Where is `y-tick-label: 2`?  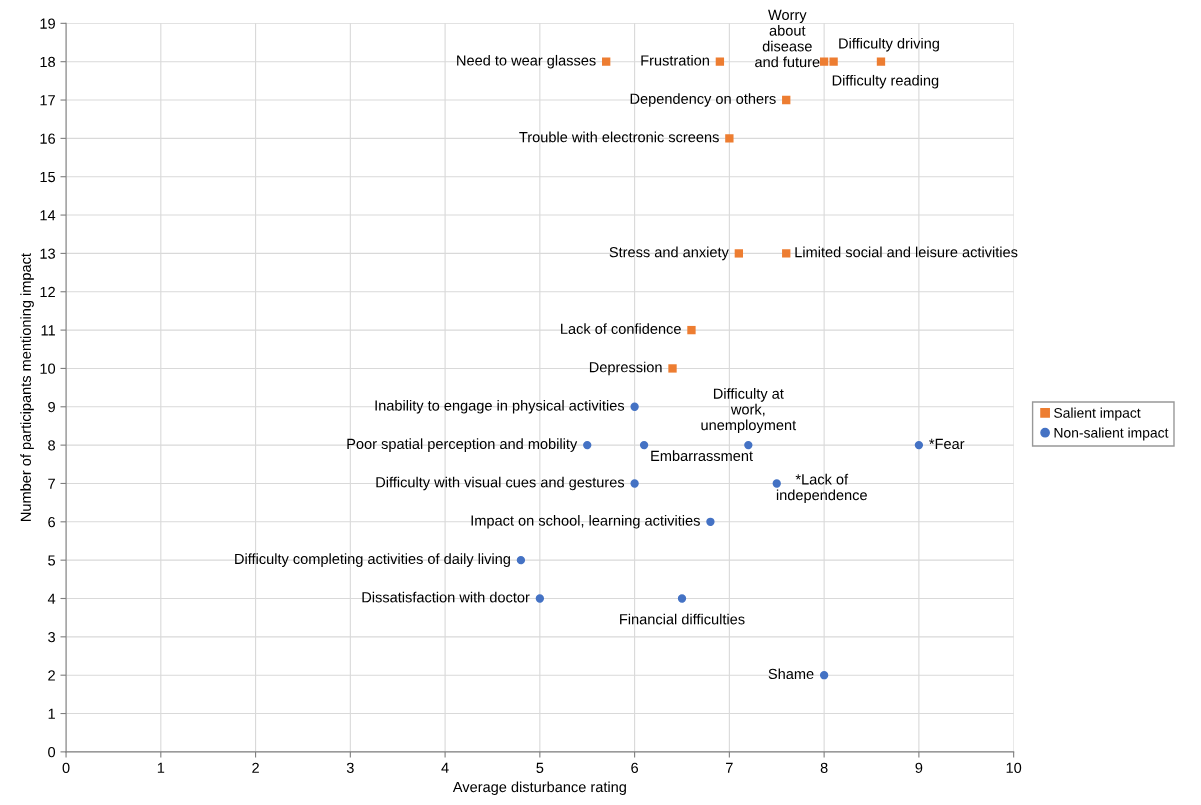
y-tick-label: 2 is located at coordinates (51, 675).